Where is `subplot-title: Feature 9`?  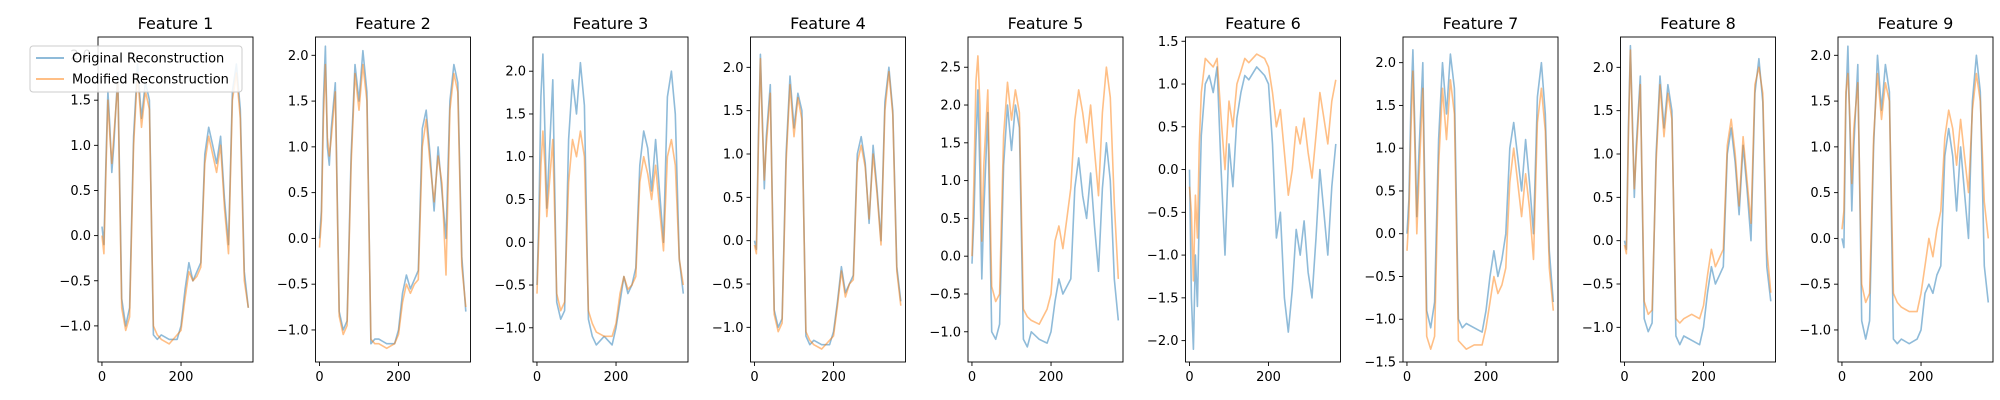 subplot-title: Feature 9 is located at coordinates (1916, 23).